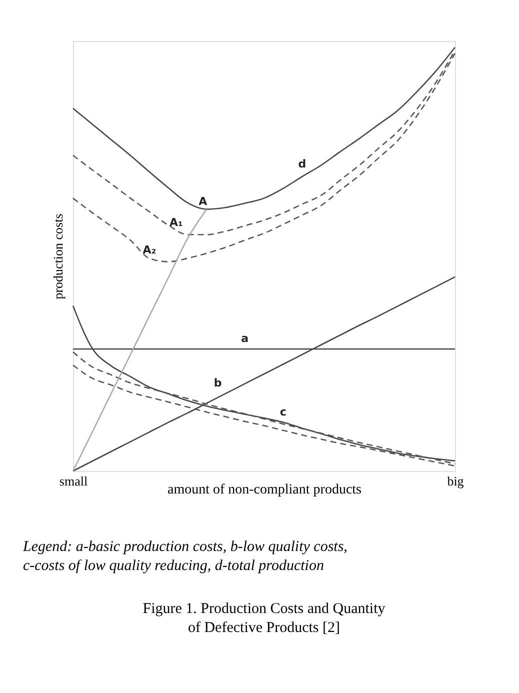 The image size is (519, 693). I want to click on annotation: A₂, so click(149, 250).